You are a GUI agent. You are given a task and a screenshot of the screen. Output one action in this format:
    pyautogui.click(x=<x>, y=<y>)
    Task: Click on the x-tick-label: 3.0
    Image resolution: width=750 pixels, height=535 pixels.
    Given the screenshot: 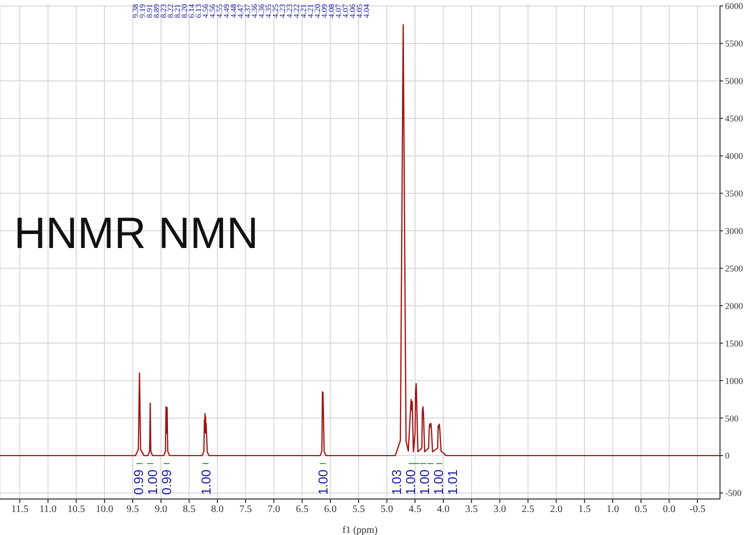 What is the action you would take?
    pyautogui.click(x=500, y=510)
    